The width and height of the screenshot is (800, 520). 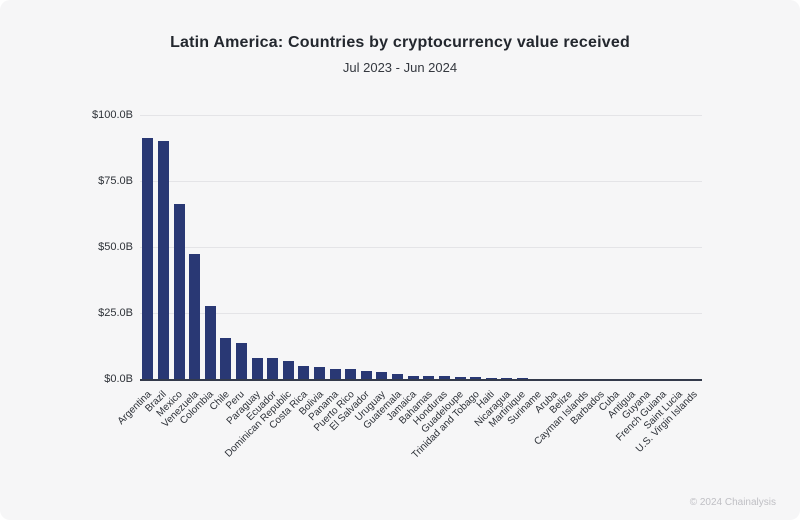 What do you see at coordinates (115, 313) in the screenshot?
I see `y-axis-tick-label: $25.0B` at bounding box center [115, 313].